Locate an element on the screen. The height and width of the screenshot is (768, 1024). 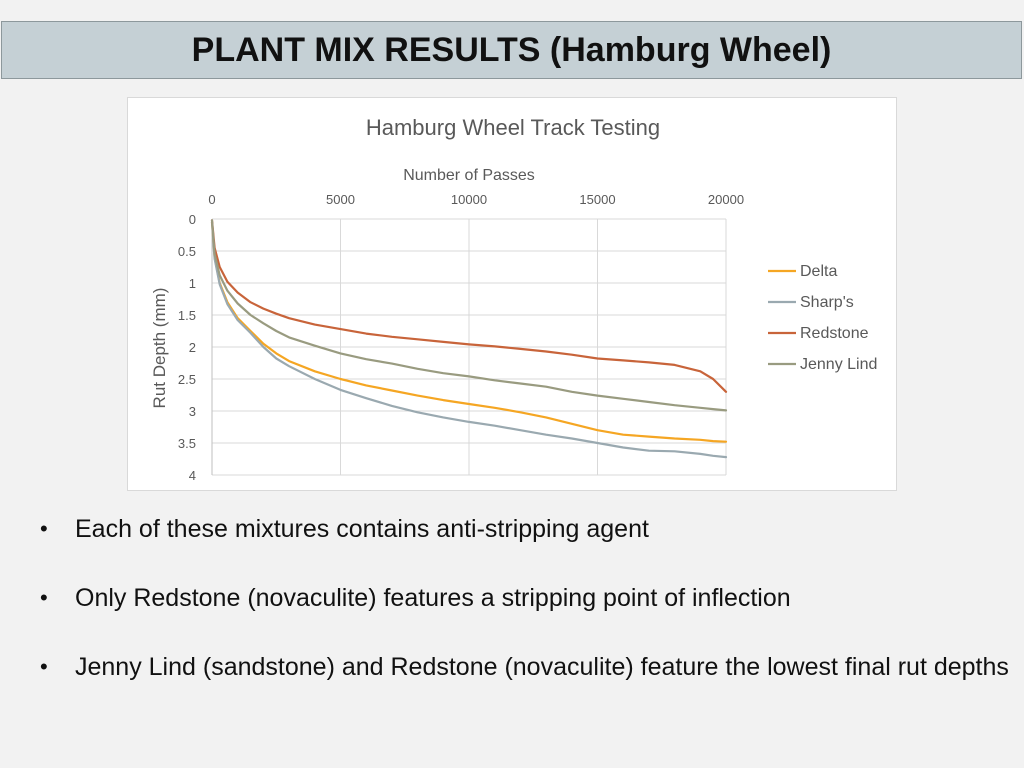
y-tick-label: 0 is located at coordinates (192, 219).